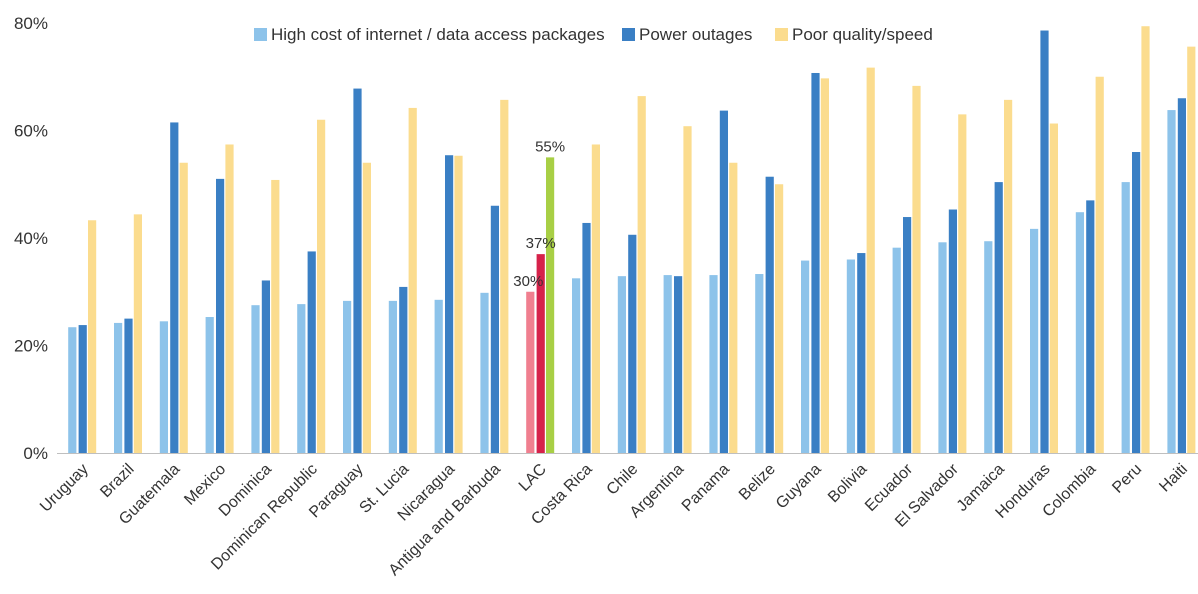 This screenshot has height=594, width=1198. I want to click on y-axis: 0% 20% 40% 60% 80%, so click(31, 238).